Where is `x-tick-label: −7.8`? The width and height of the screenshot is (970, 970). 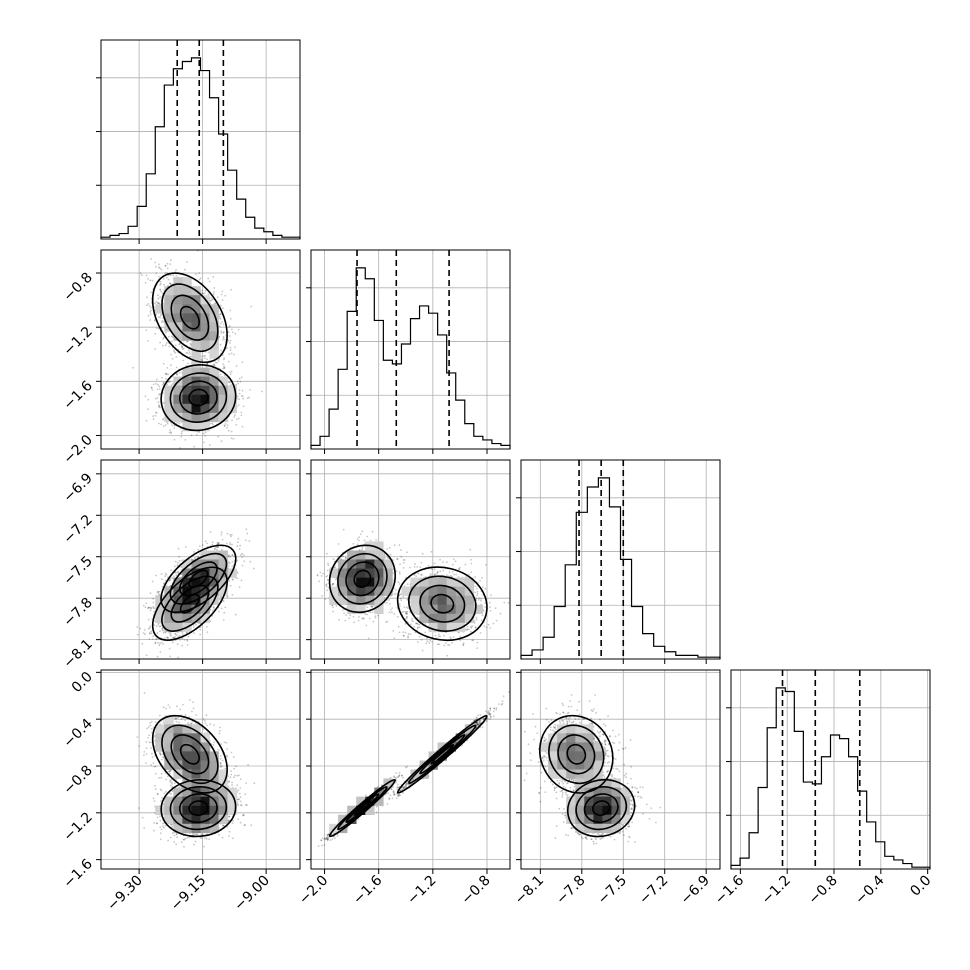
x-tick-label: −7.8 is located at coordinates (570, 890).